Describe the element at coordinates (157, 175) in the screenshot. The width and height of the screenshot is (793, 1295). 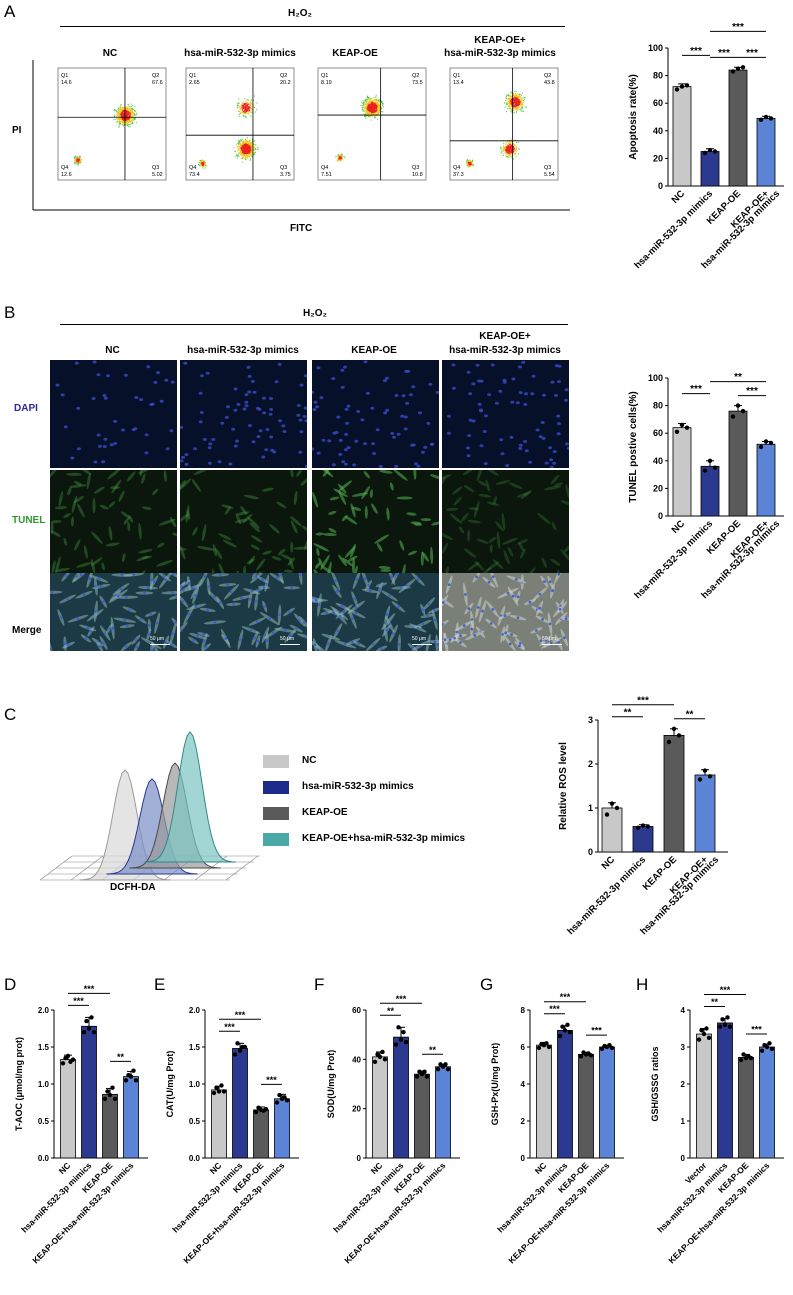
I see `flow-q3-value: 5.02` at that location.